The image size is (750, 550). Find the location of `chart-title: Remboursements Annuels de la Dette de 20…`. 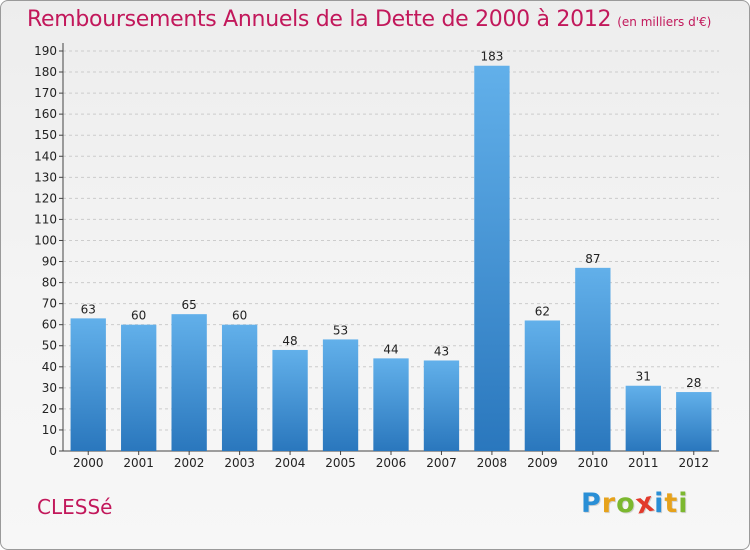

chart-title: Remboursements Annuels de la Dette de 20… is located at coordinates (369, 19).